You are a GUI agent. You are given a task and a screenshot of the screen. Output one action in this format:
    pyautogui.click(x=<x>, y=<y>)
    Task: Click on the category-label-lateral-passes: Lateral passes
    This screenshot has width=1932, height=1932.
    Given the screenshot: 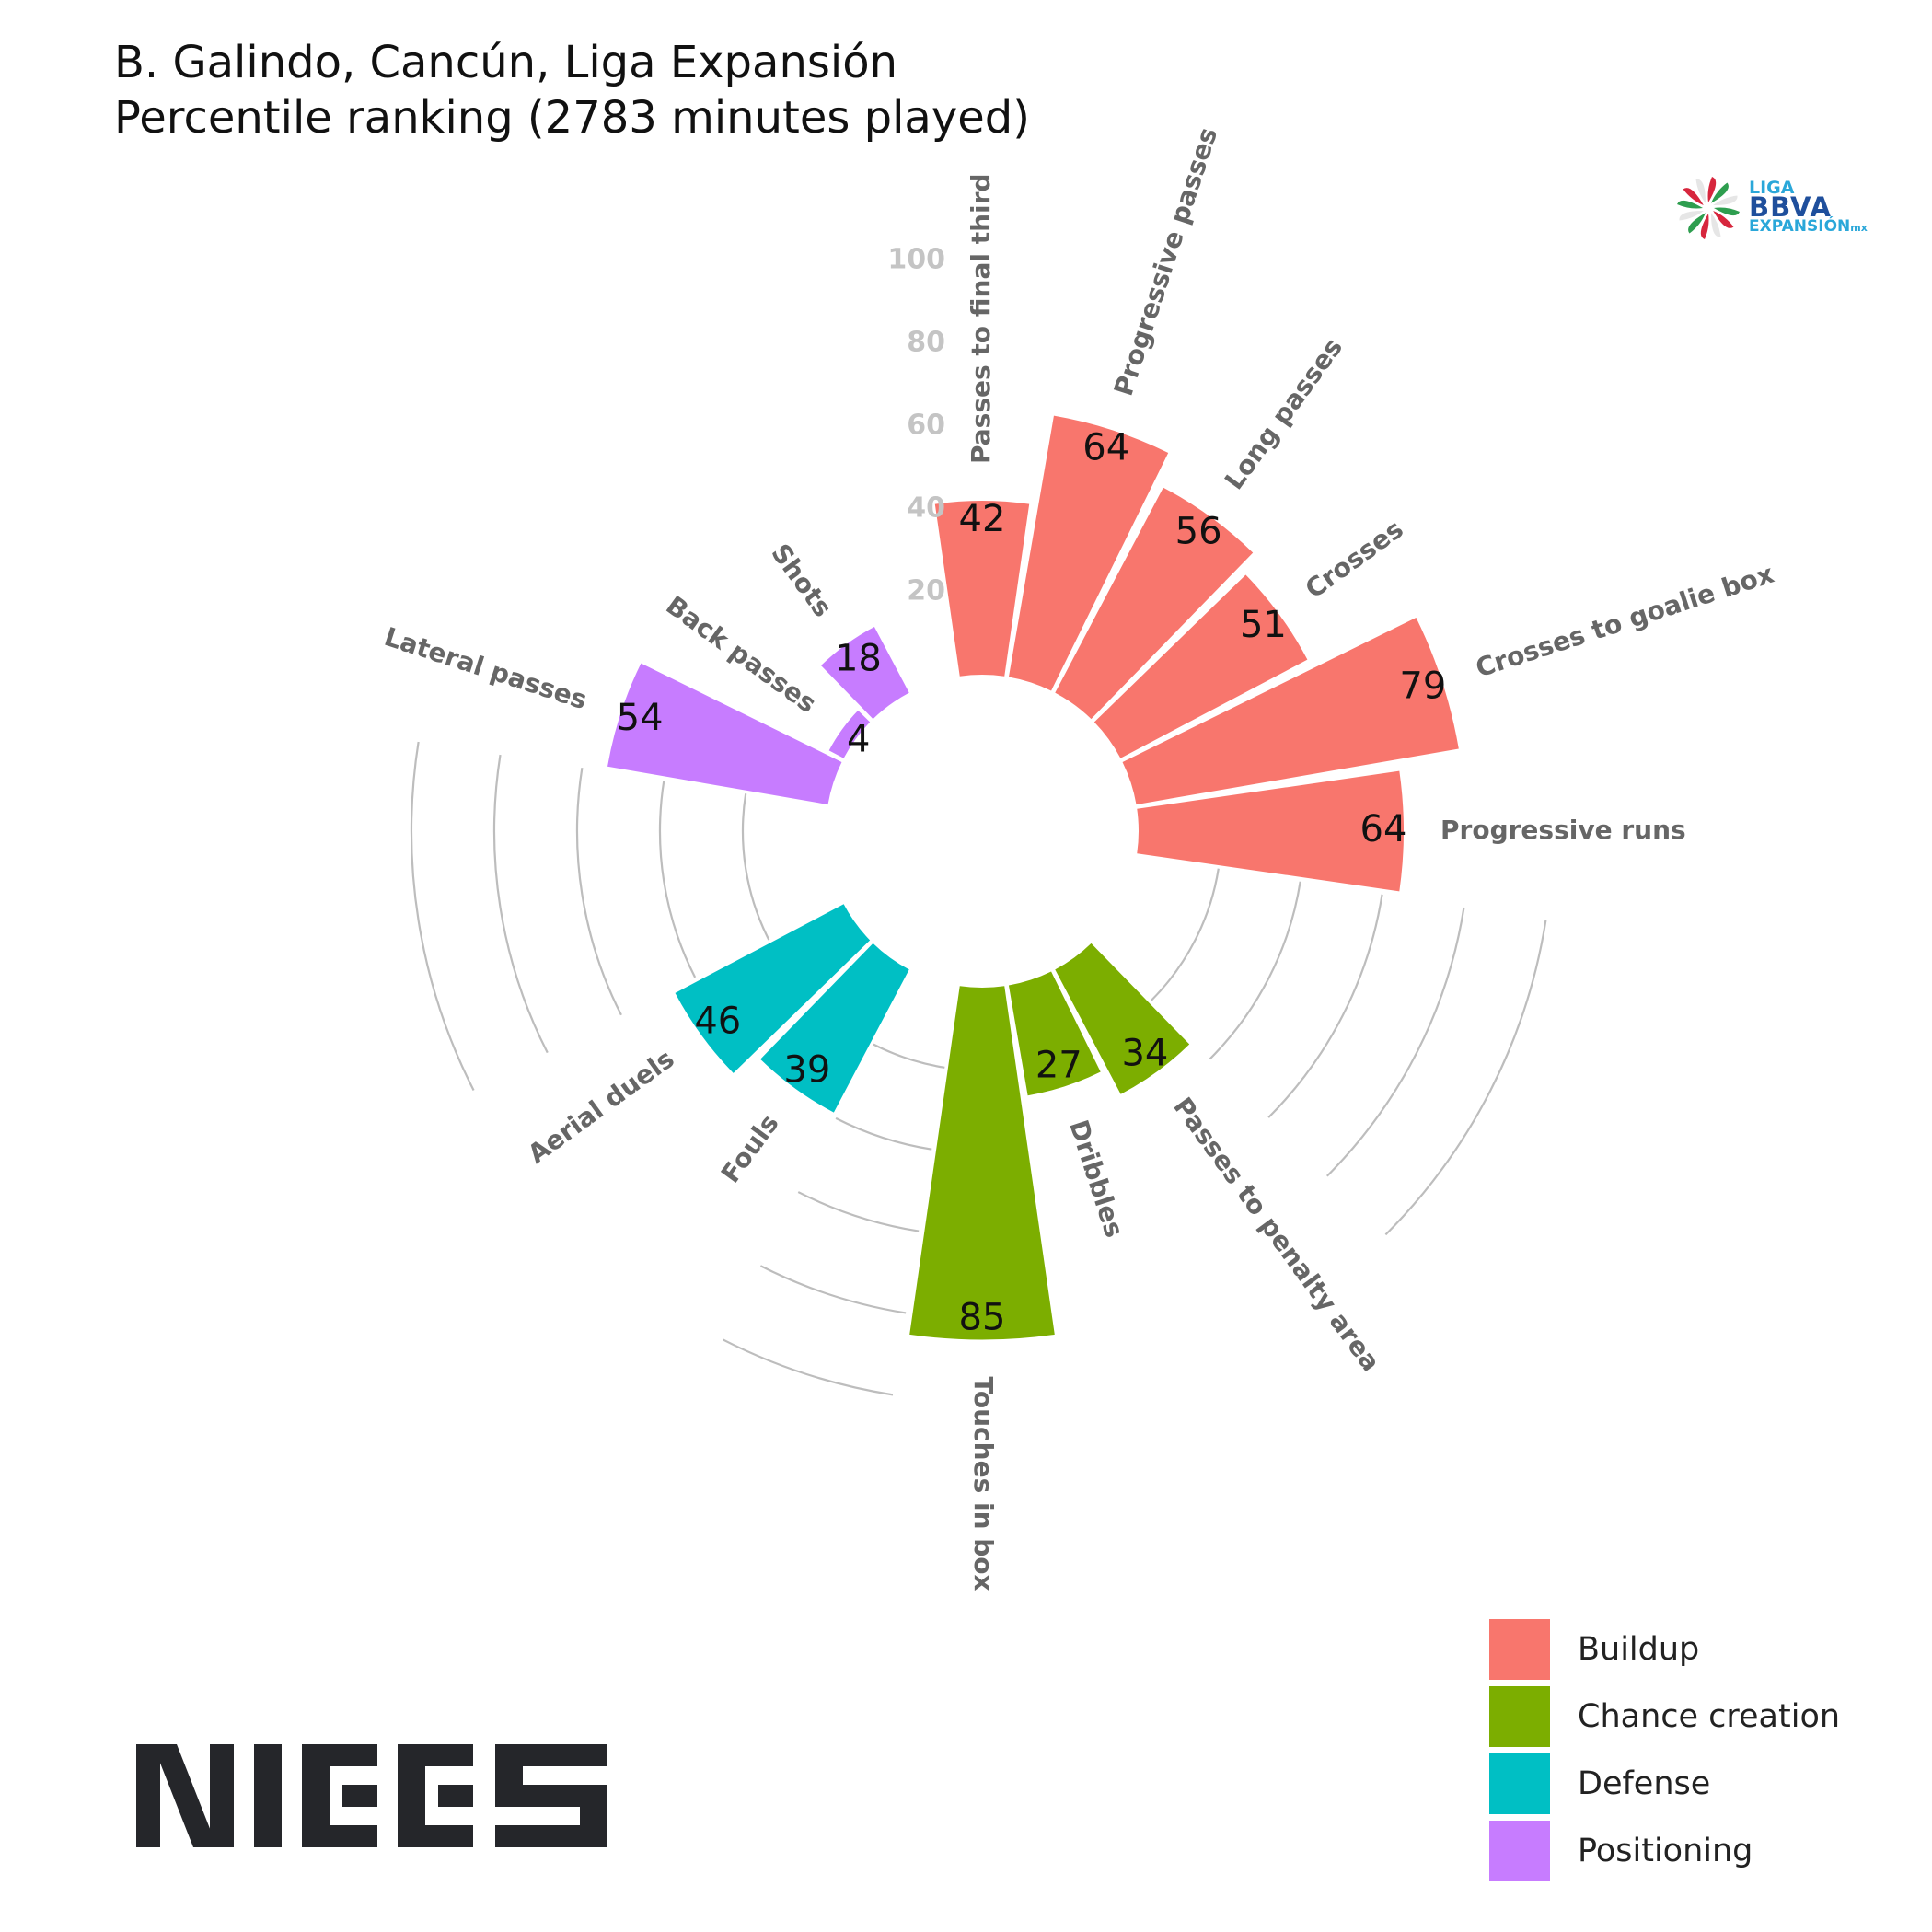 What is the action you would take?
    pyautogui.click(x=486, y=668)
    